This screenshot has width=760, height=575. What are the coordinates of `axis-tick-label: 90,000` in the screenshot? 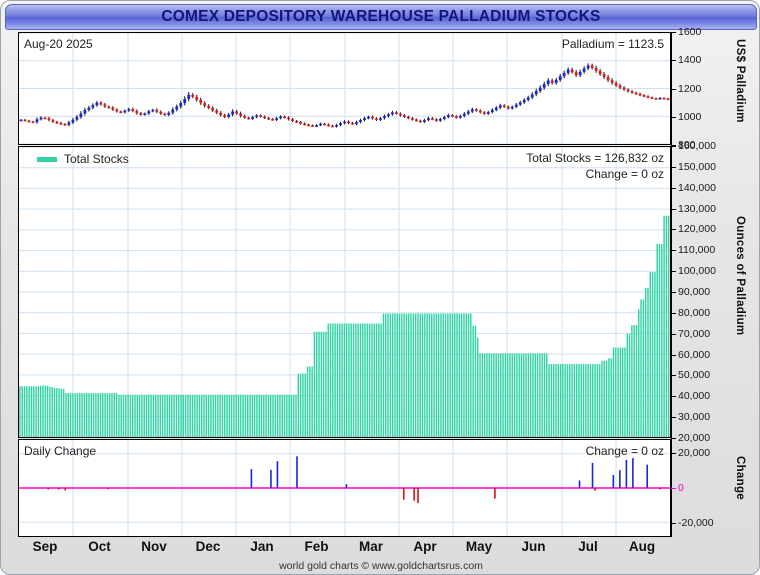 It's located at (694, 292).